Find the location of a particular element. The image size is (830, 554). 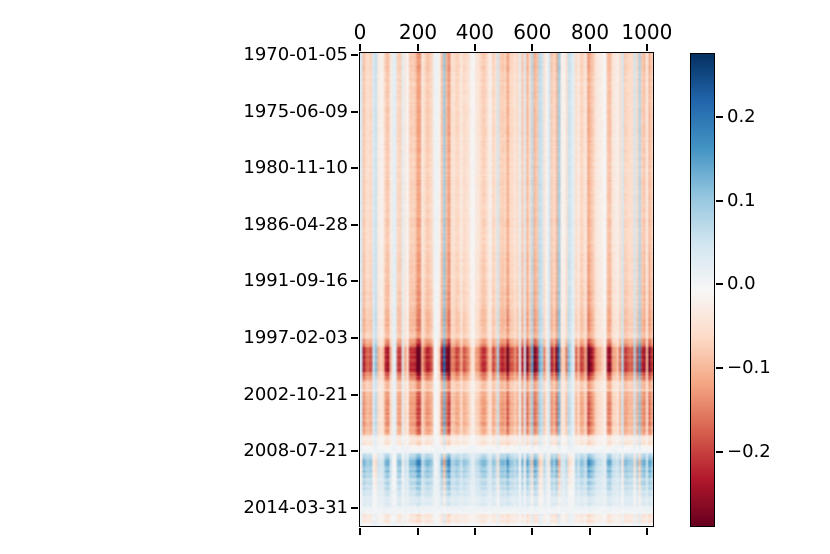

x-tick-label: 1000 is located at coordinates (647, 32).